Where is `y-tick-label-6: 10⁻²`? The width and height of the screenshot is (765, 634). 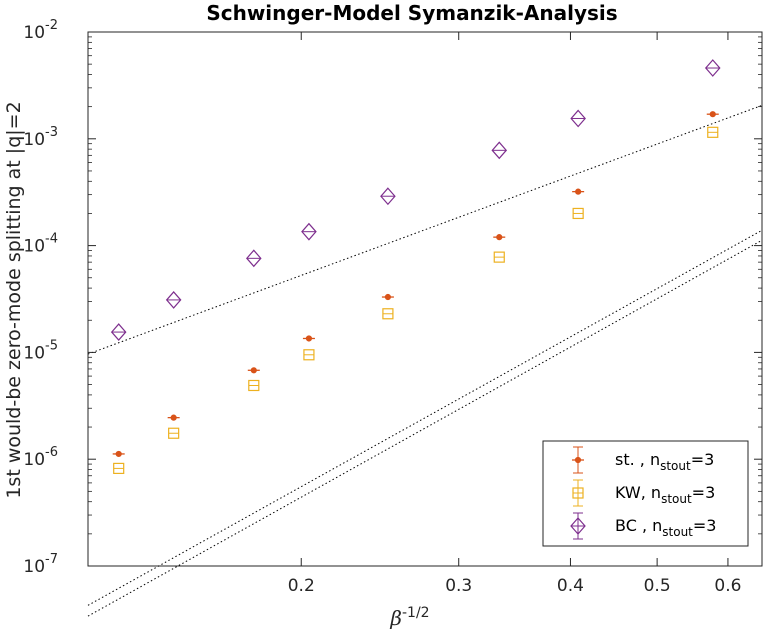 y-tick-label-6: 10⁻² is located at coordinates (40, 30).